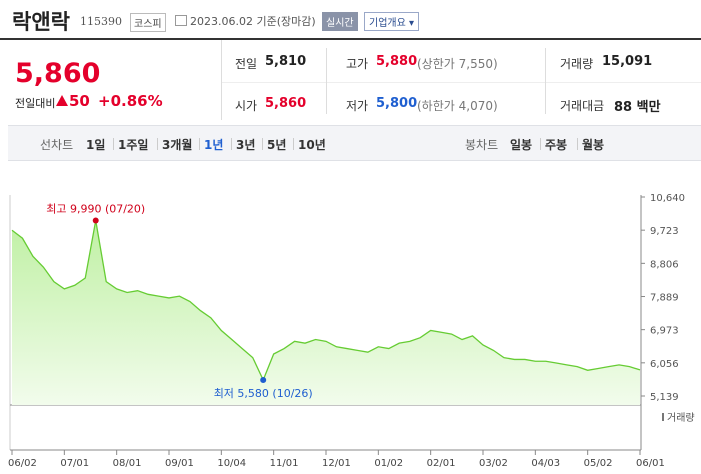 This screenshot has width=701, height=474. Describe the element at coordinates (598, 463) in the screenshot. I see `x-tick-label: 05/02` at that location.